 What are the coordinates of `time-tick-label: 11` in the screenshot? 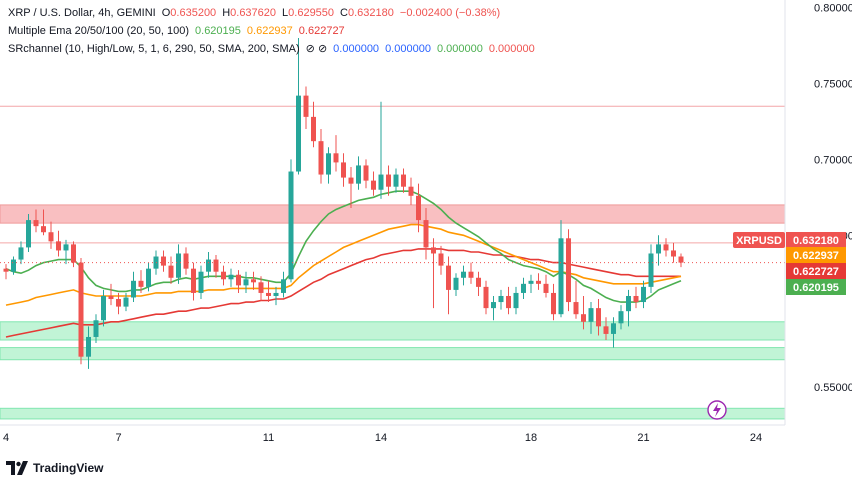 It's located at (268, 438).